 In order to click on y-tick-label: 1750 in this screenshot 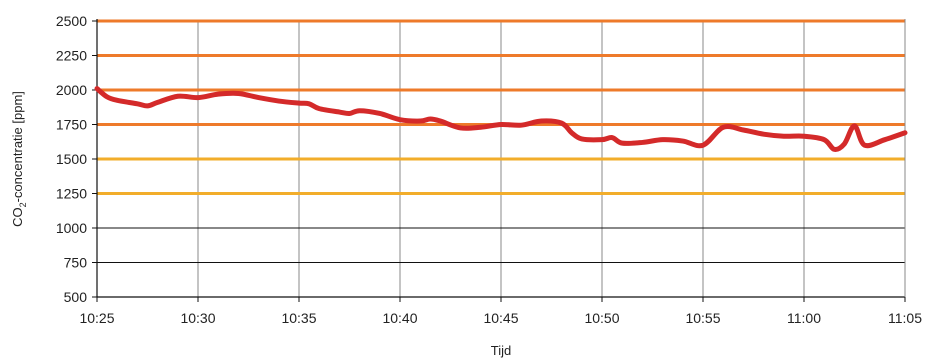, I will do `click(71, 125)`.